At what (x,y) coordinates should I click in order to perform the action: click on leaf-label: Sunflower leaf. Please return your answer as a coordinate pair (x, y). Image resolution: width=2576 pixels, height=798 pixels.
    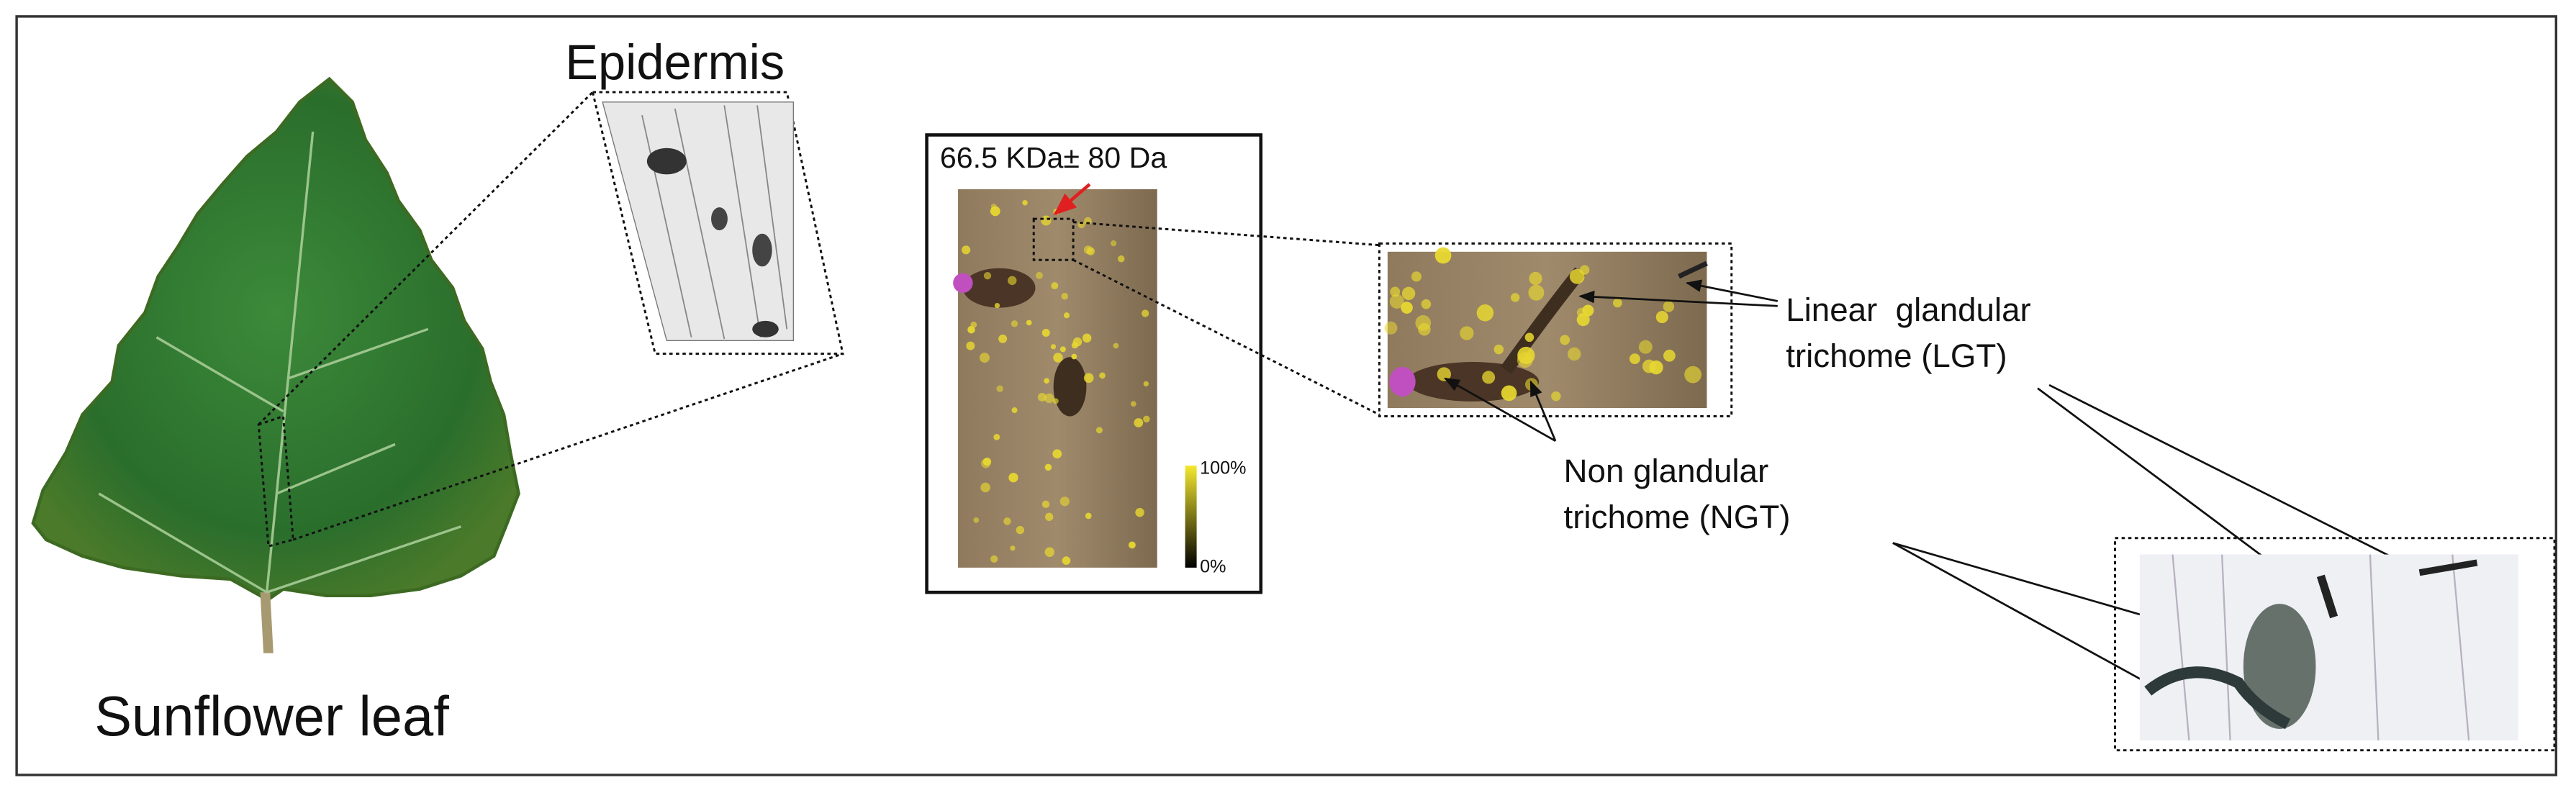
    Looking at the image, I should click on (271, 717).